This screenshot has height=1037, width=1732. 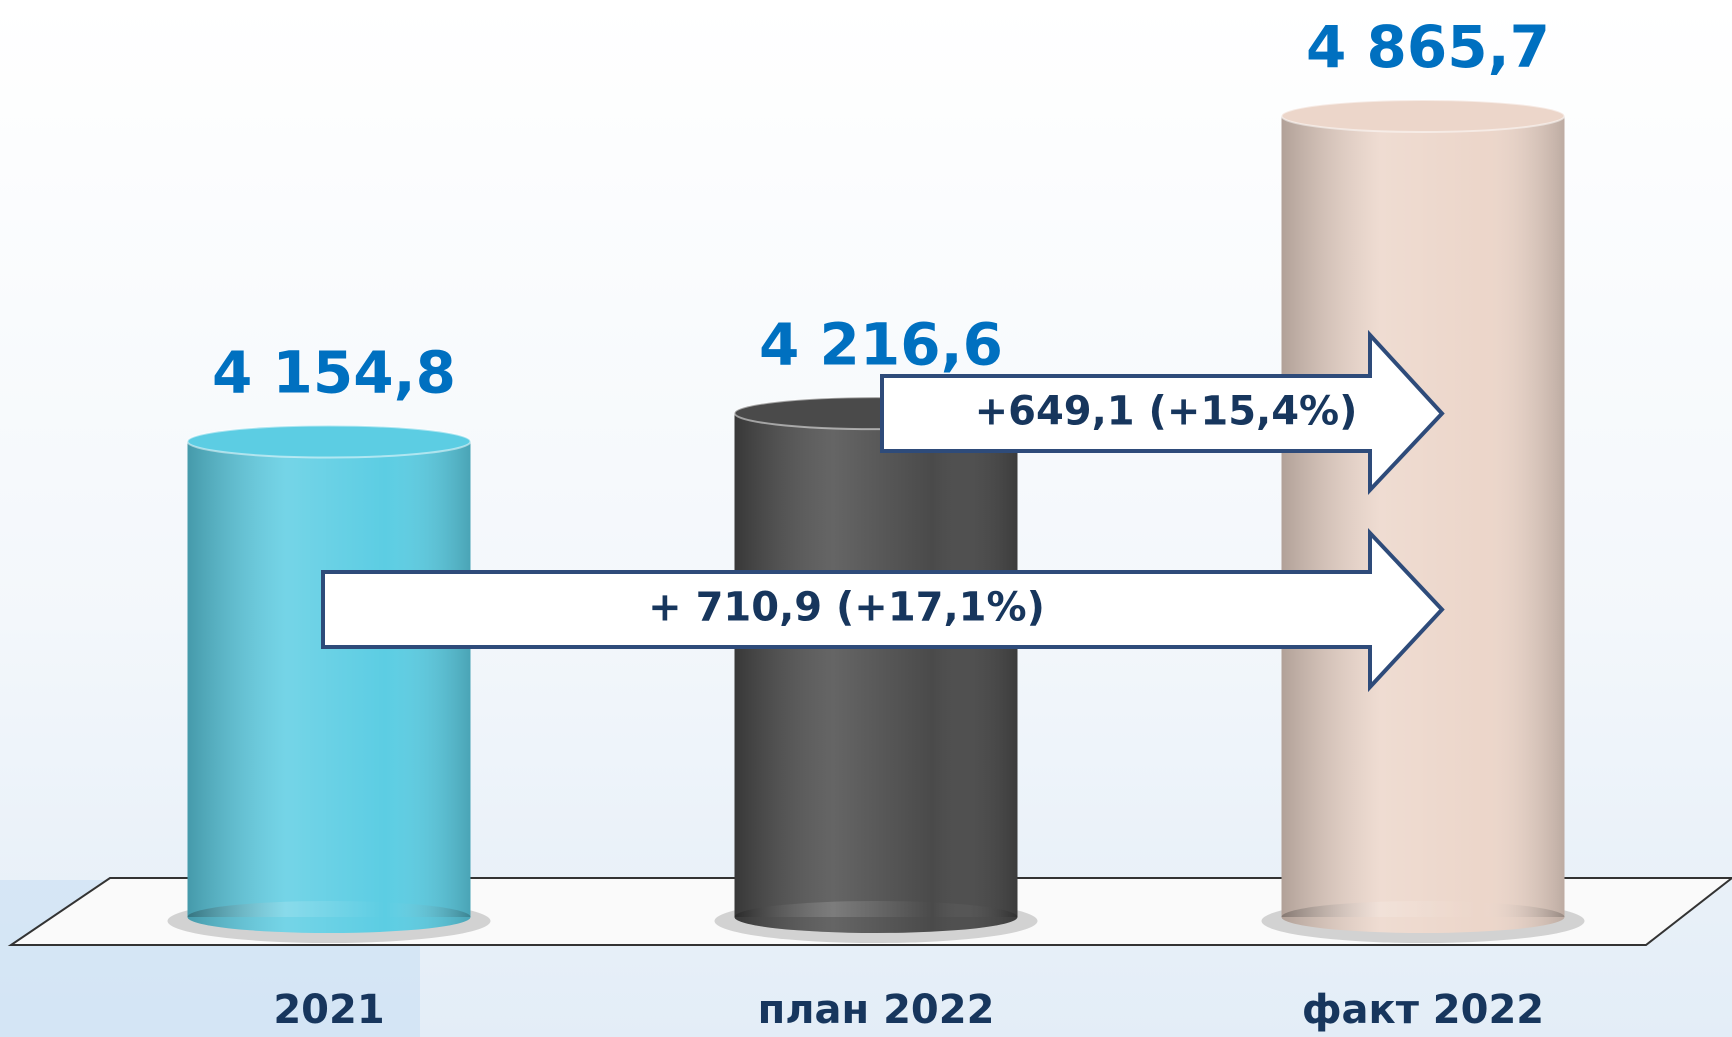 I want to click on x-tick-label: 2021, so click(x=328, y=1010).